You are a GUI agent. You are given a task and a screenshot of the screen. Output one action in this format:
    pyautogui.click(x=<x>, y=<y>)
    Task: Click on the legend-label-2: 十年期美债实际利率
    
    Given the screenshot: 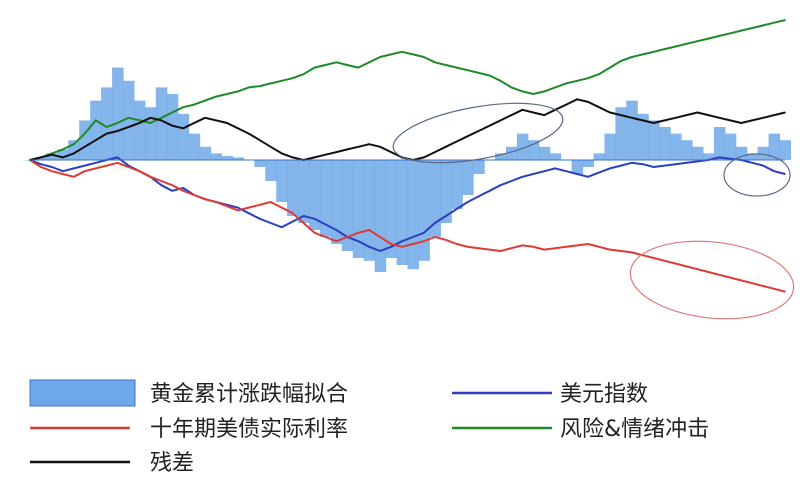 What is the action you would take?
    pyautogui.click(x=249, y=429)
    